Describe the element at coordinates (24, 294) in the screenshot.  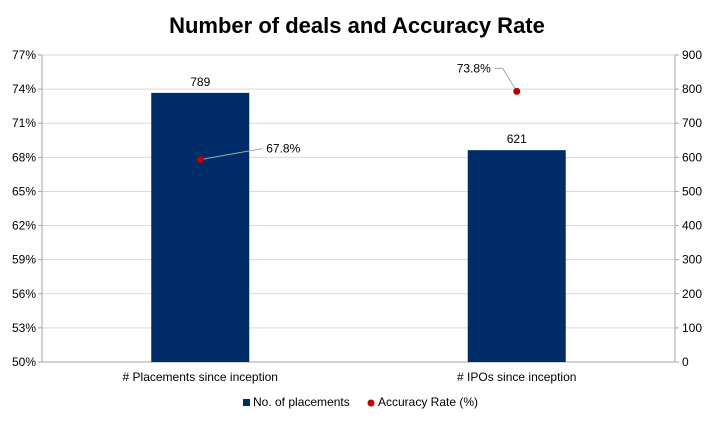
I see `left-tick-label: 56%` at that location.